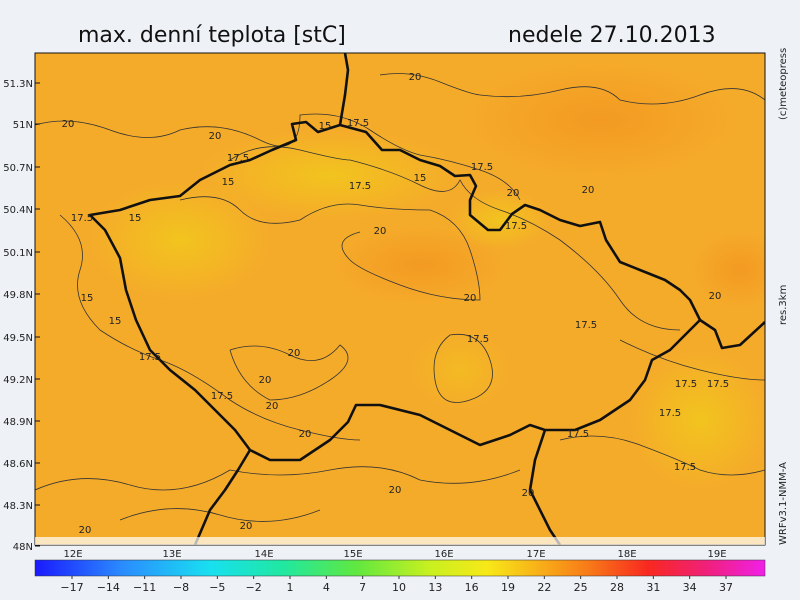  What do you see at coordinates (18, 168) in the screenshot?
I see `lat-label: 50.7N` at bounding box center [18, 168].